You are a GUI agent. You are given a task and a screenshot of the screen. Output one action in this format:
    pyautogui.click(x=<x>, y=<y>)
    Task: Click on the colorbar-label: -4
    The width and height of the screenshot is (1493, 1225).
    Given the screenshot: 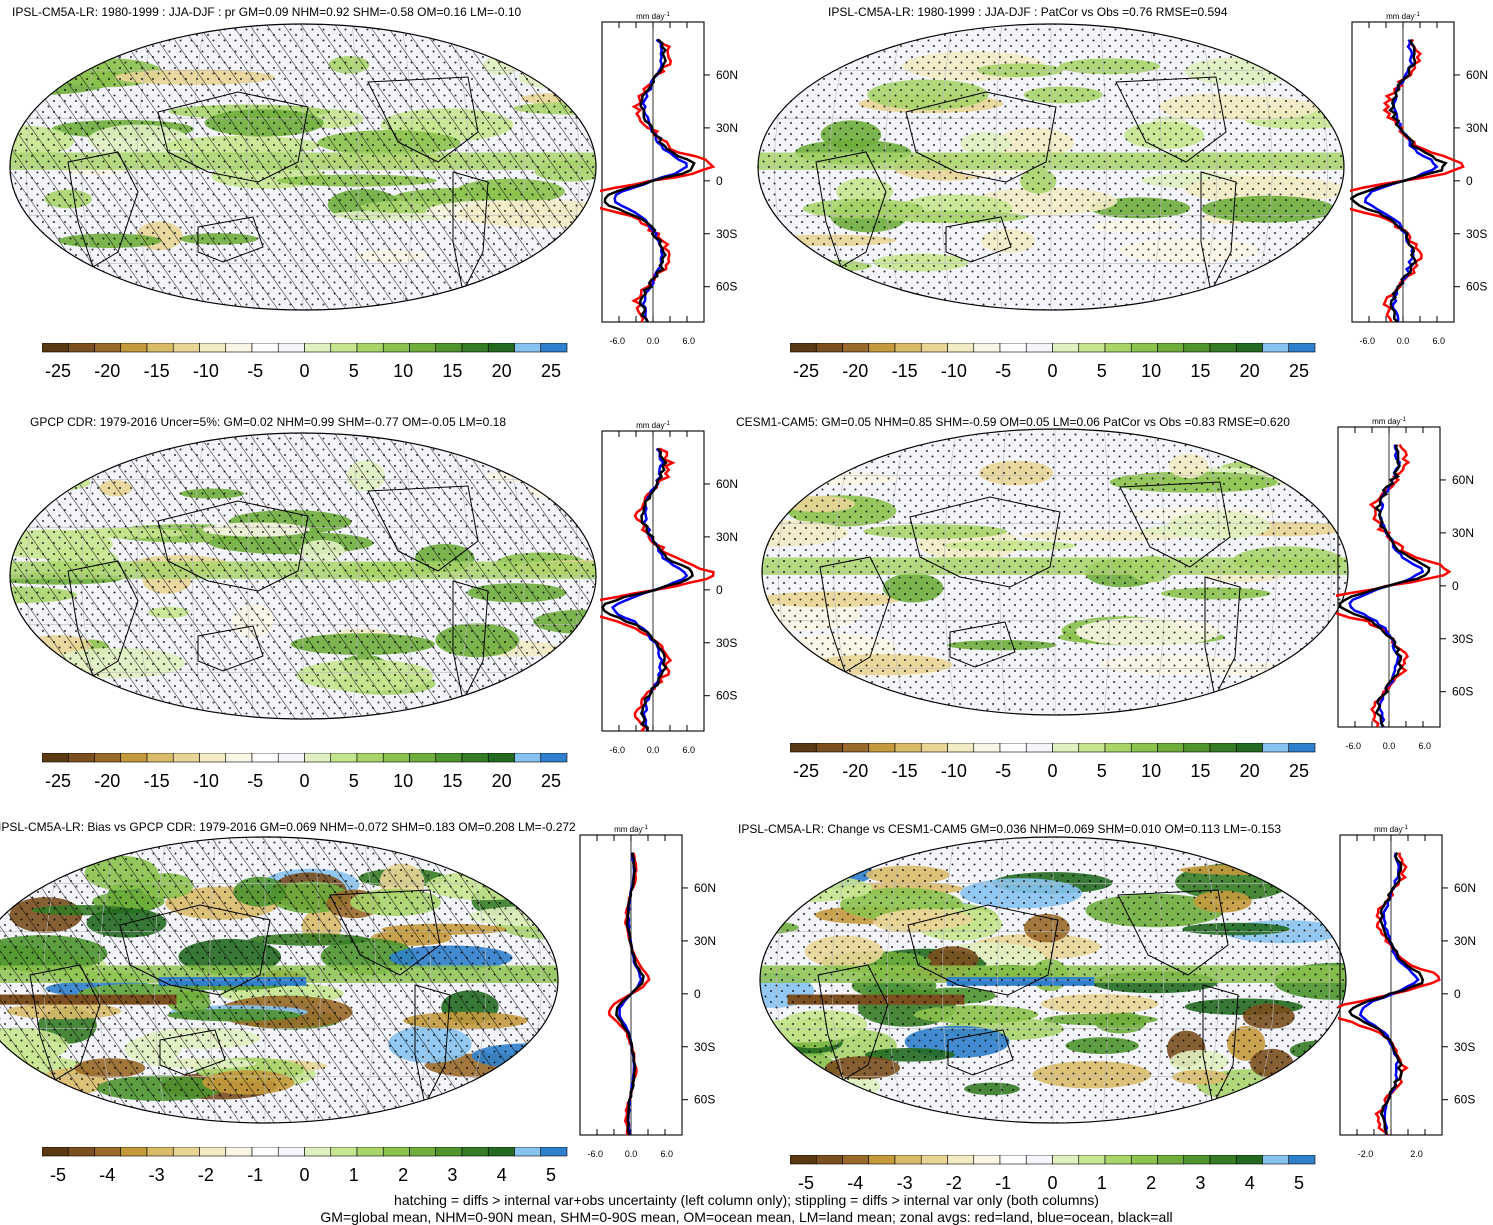 What is the action you would take?
    pyautogui.click(x=107, y=1175)
    